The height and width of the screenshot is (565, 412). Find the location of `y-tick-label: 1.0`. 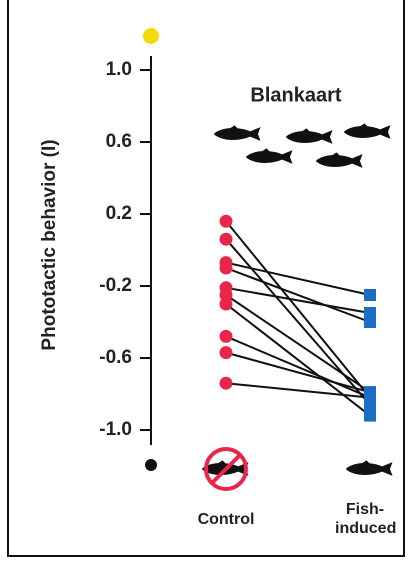

y-tick-label: 1.0 is located at coordinates (119, 69).